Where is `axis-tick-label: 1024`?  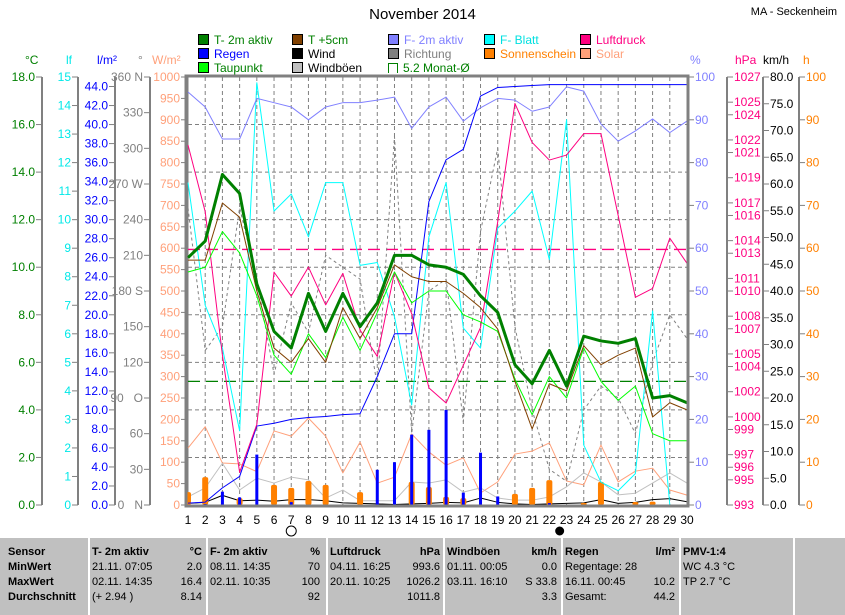 axis-tick-label: 1024 is located at coordinates (747, 115).